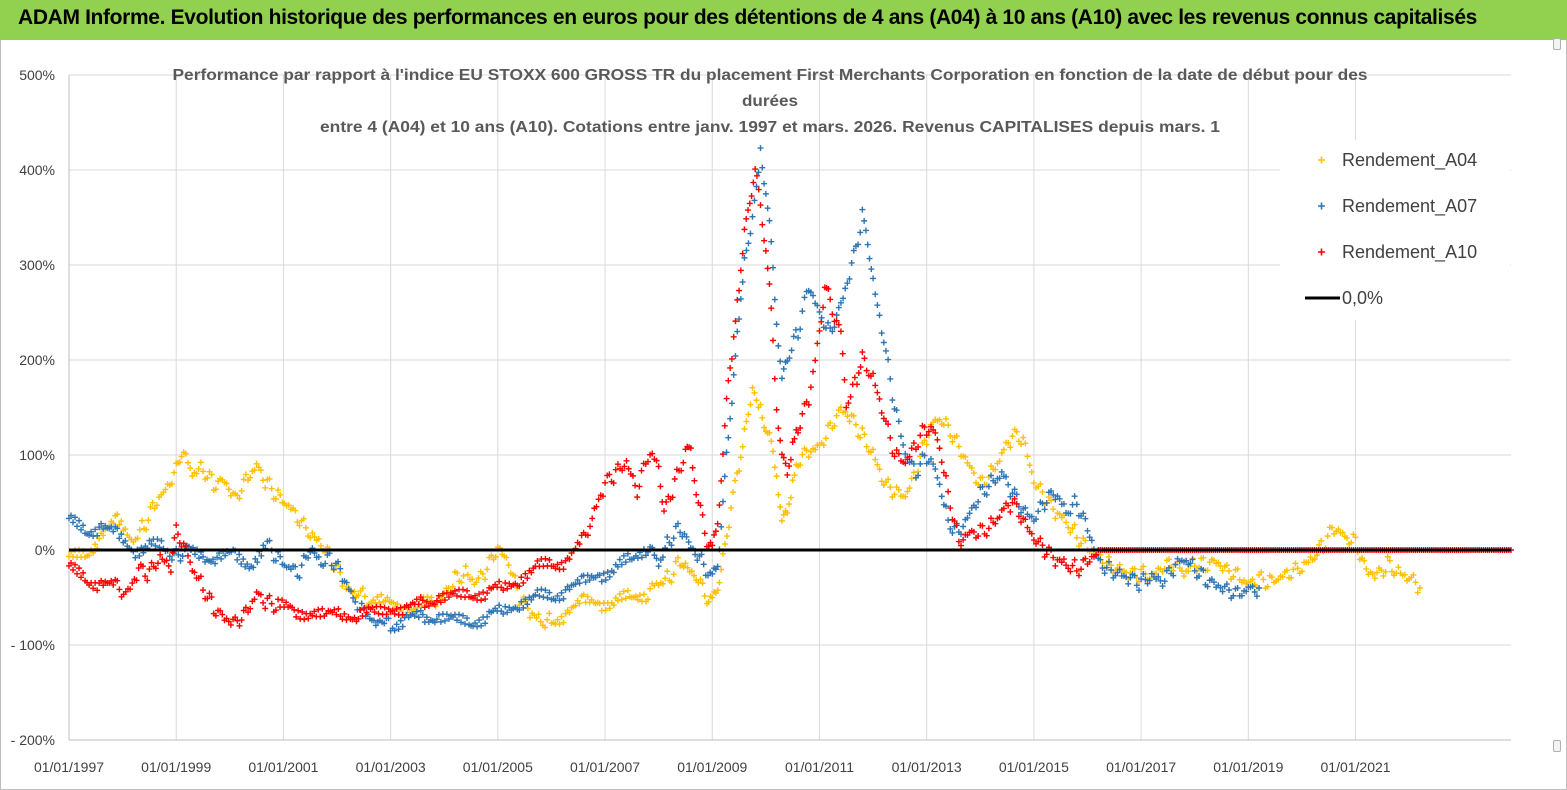 The height and width of the screenshot is (790, 1567). Describe the element at coordinates (1321, 252) in the screenshot. I see `legend-marker-A10` at that location.